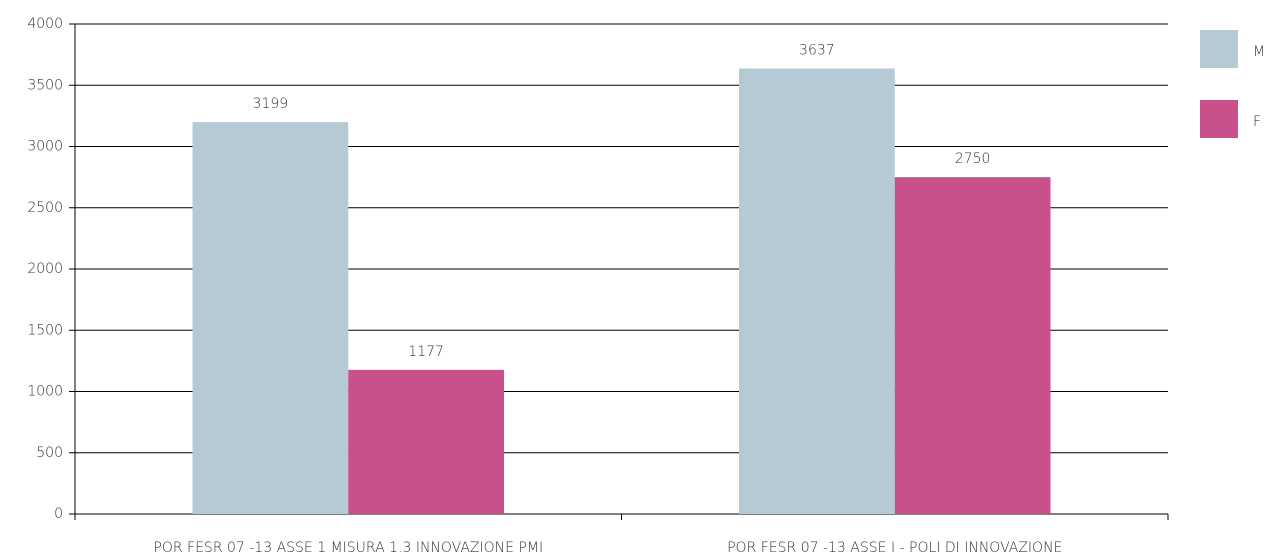 The image size is (1270, 554). Describe the element at coordinates (1257, 122) in the screenshot. I see `legend-label: F` at that location.